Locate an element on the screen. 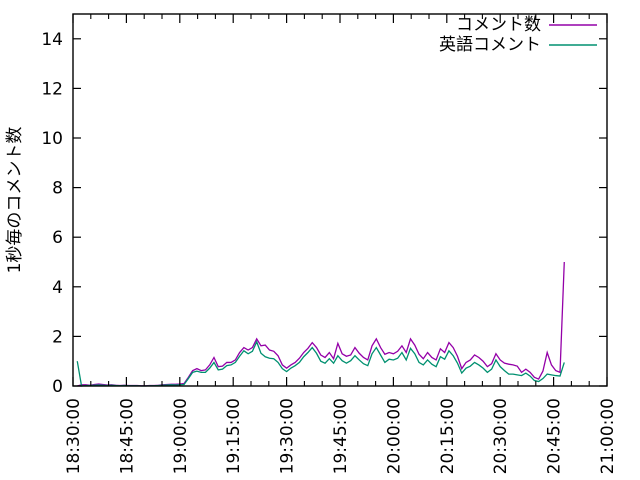 The height and width of the screenshot is (480, 640). y-axis-label: 1秒毎のコメント数 is located at coordinates (15, 200).